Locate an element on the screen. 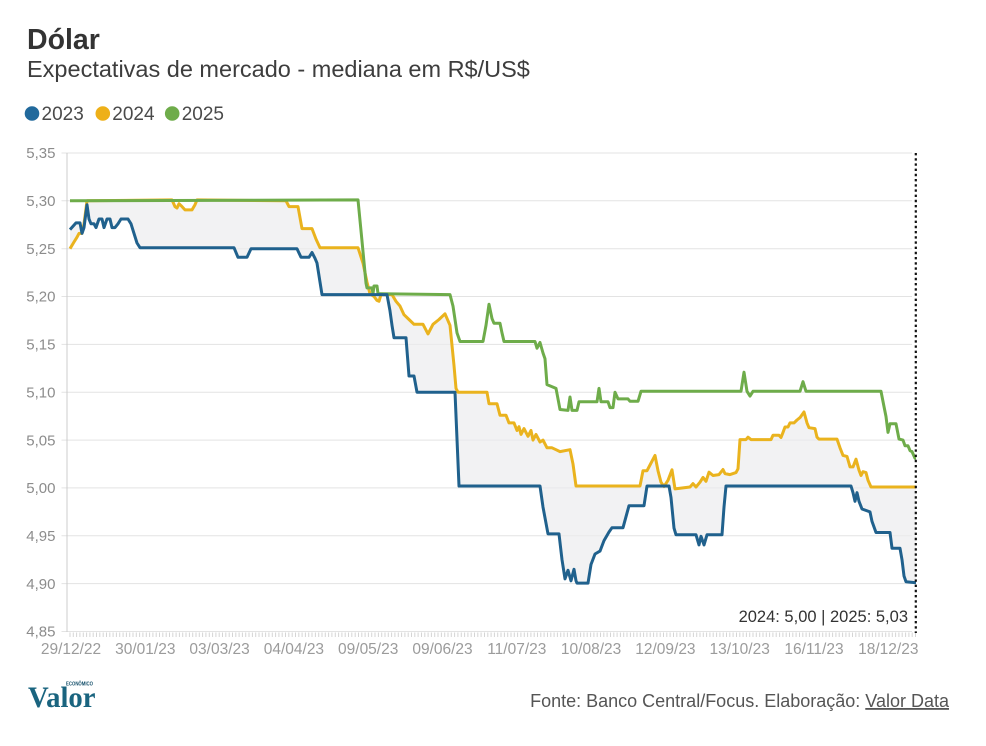  svg-text: Dólar is located at coordinates (63, 40).